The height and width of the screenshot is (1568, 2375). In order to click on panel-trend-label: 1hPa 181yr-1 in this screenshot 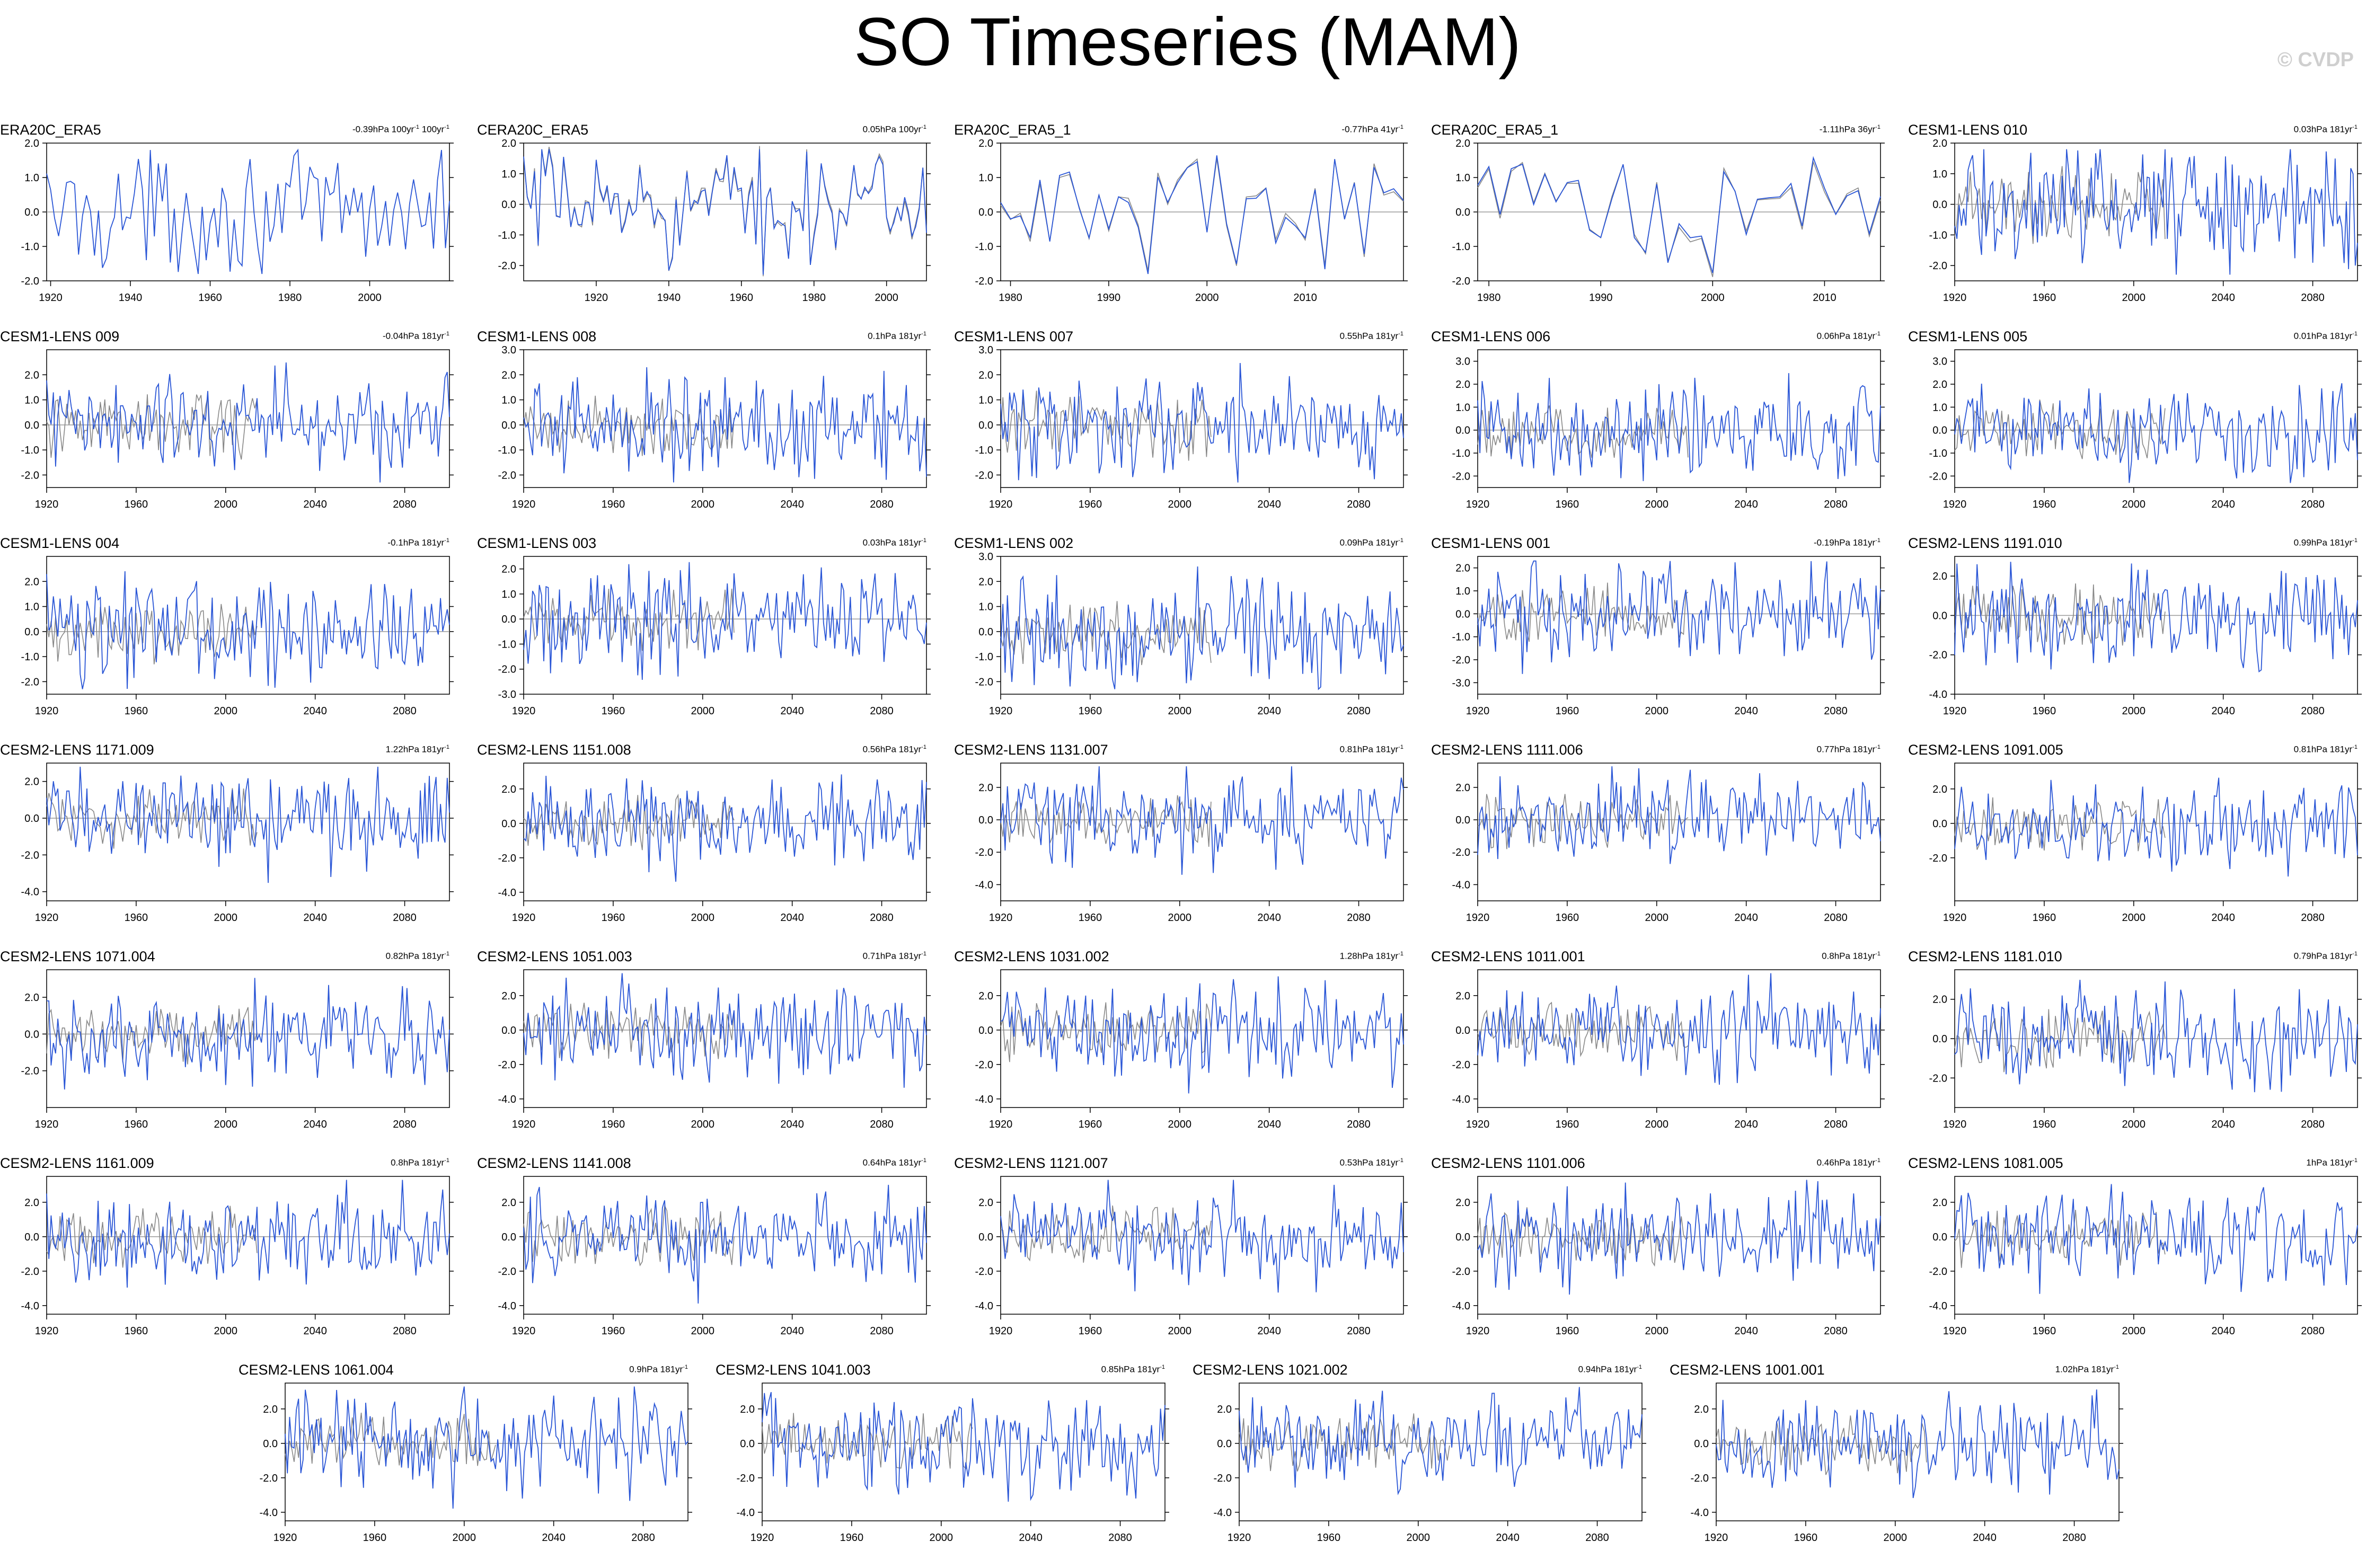, I will do `click(2332, 1162)`.